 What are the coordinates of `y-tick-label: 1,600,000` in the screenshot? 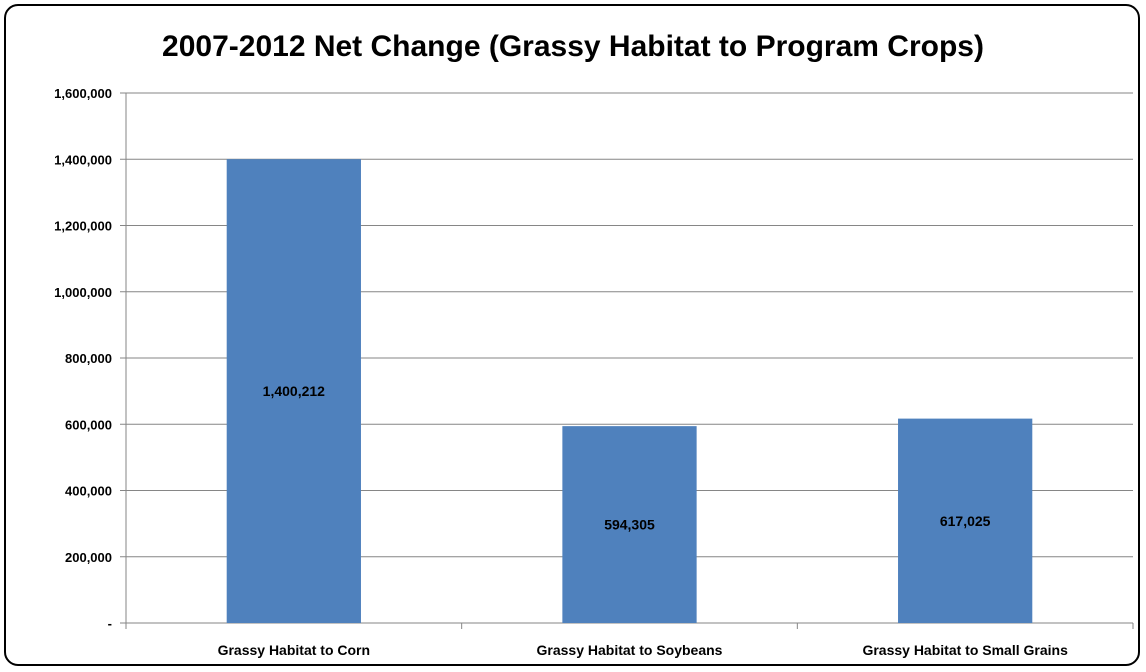 It's located at (83, 93).